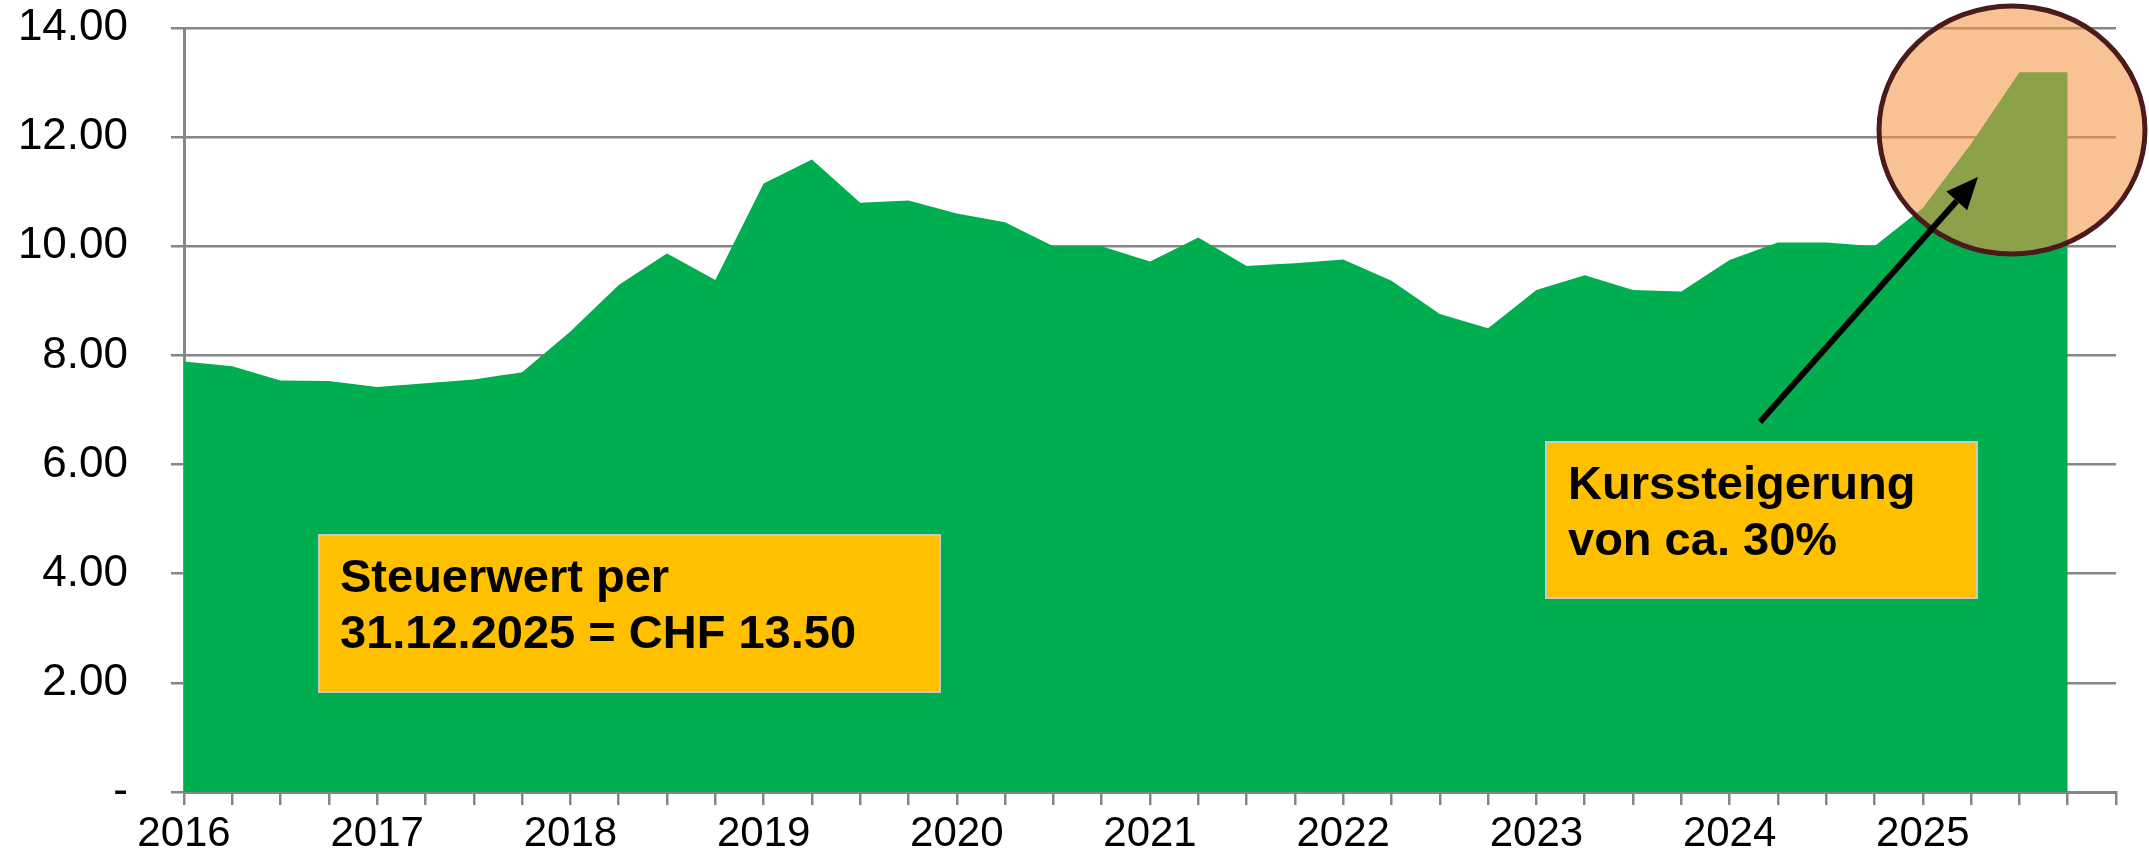 Image resolution: width=2149 pixels, height=861 pixels. What do you see at coordinates (72, 243) in the screenshot?
I see `y-tick-label: 10.00` at bounding box center [72, 243].